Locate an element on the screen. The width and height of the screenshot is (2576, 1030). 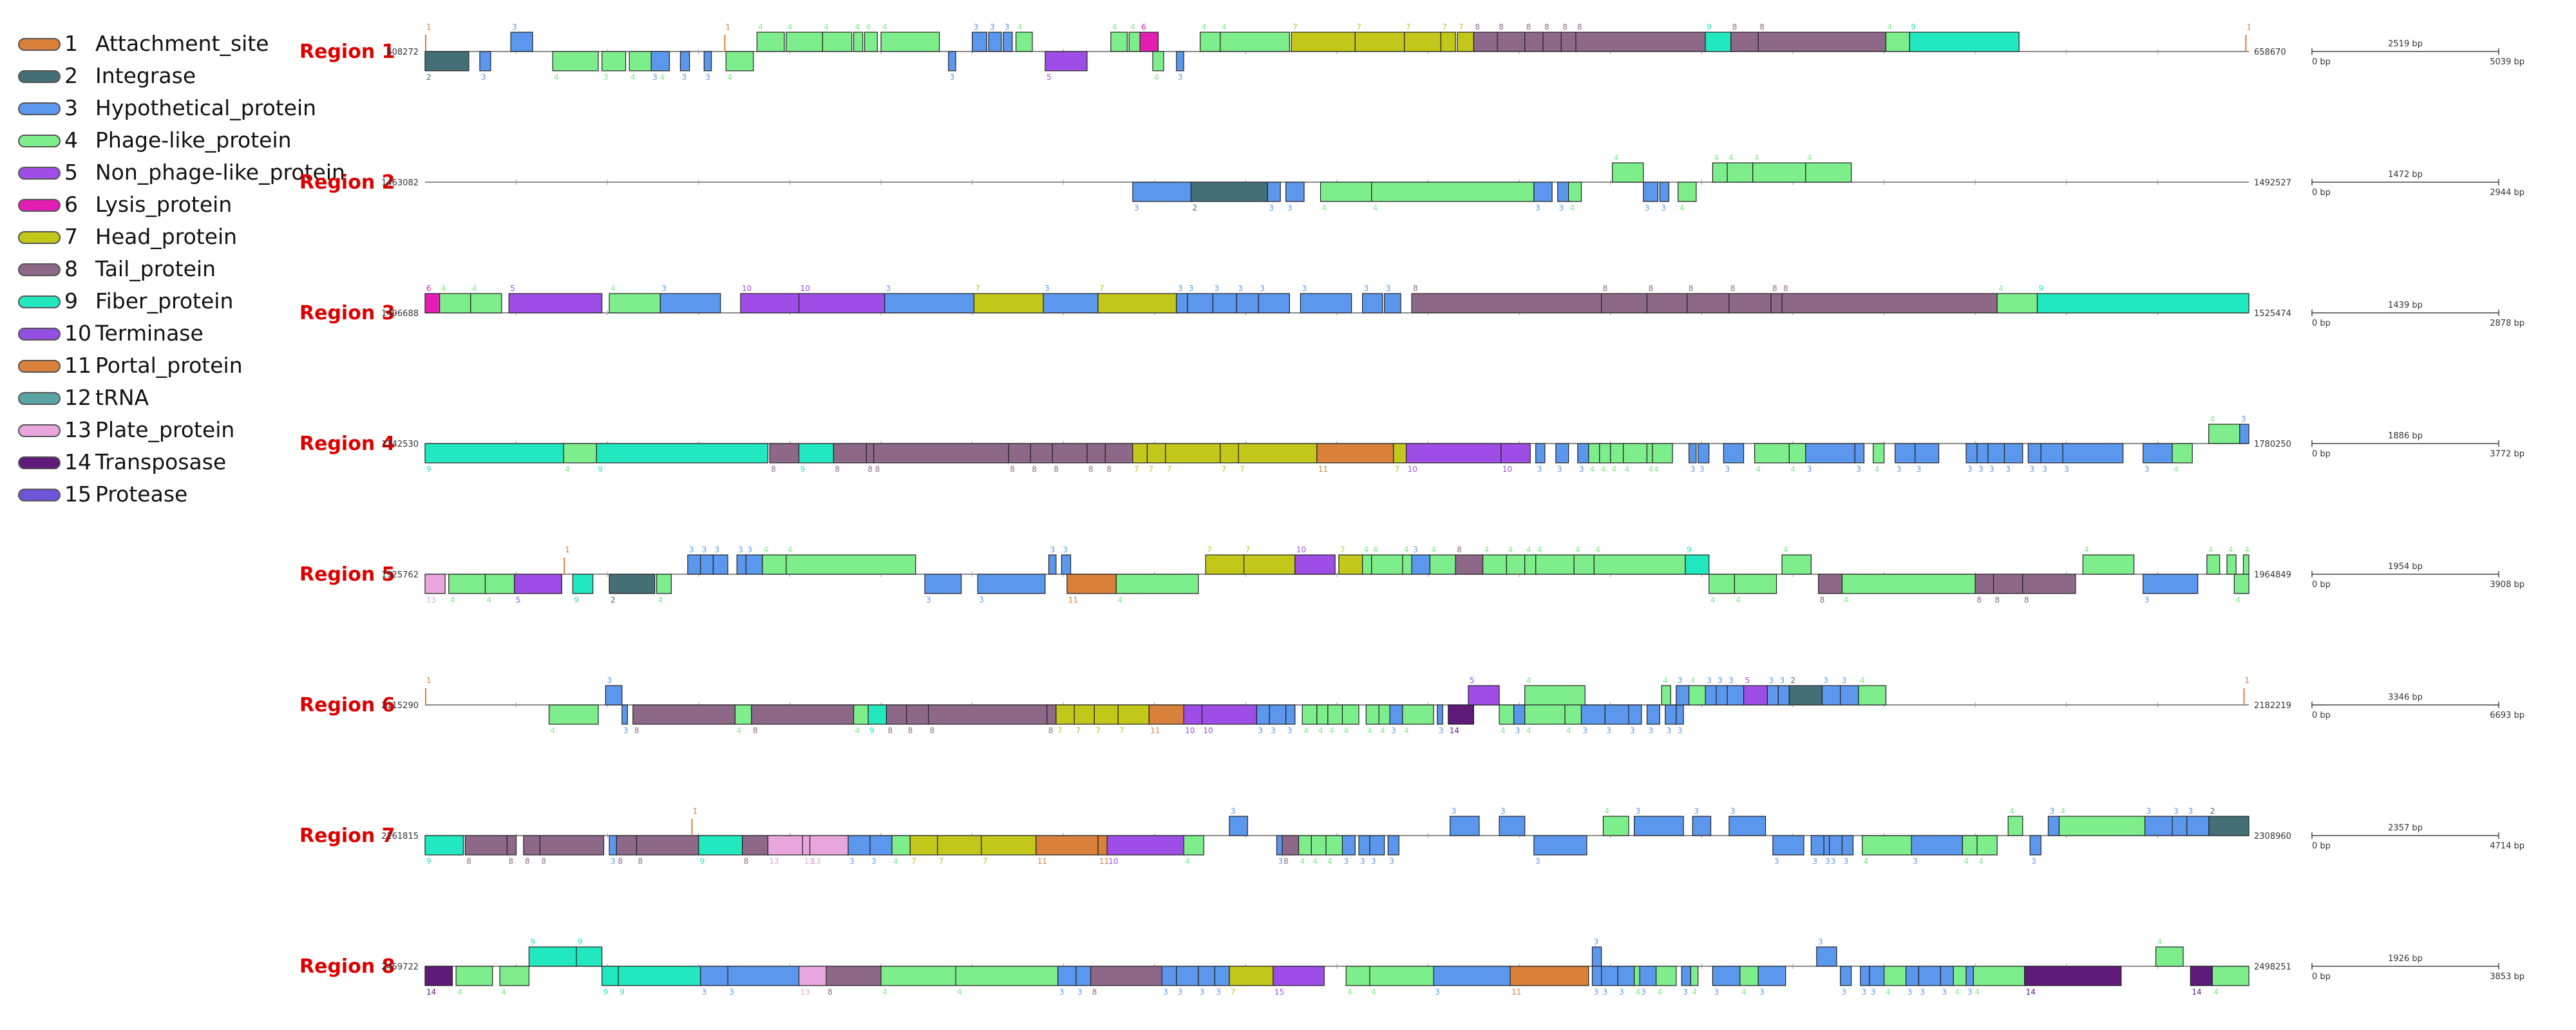
feature-label: 1 is located at coordinates (727, 28).